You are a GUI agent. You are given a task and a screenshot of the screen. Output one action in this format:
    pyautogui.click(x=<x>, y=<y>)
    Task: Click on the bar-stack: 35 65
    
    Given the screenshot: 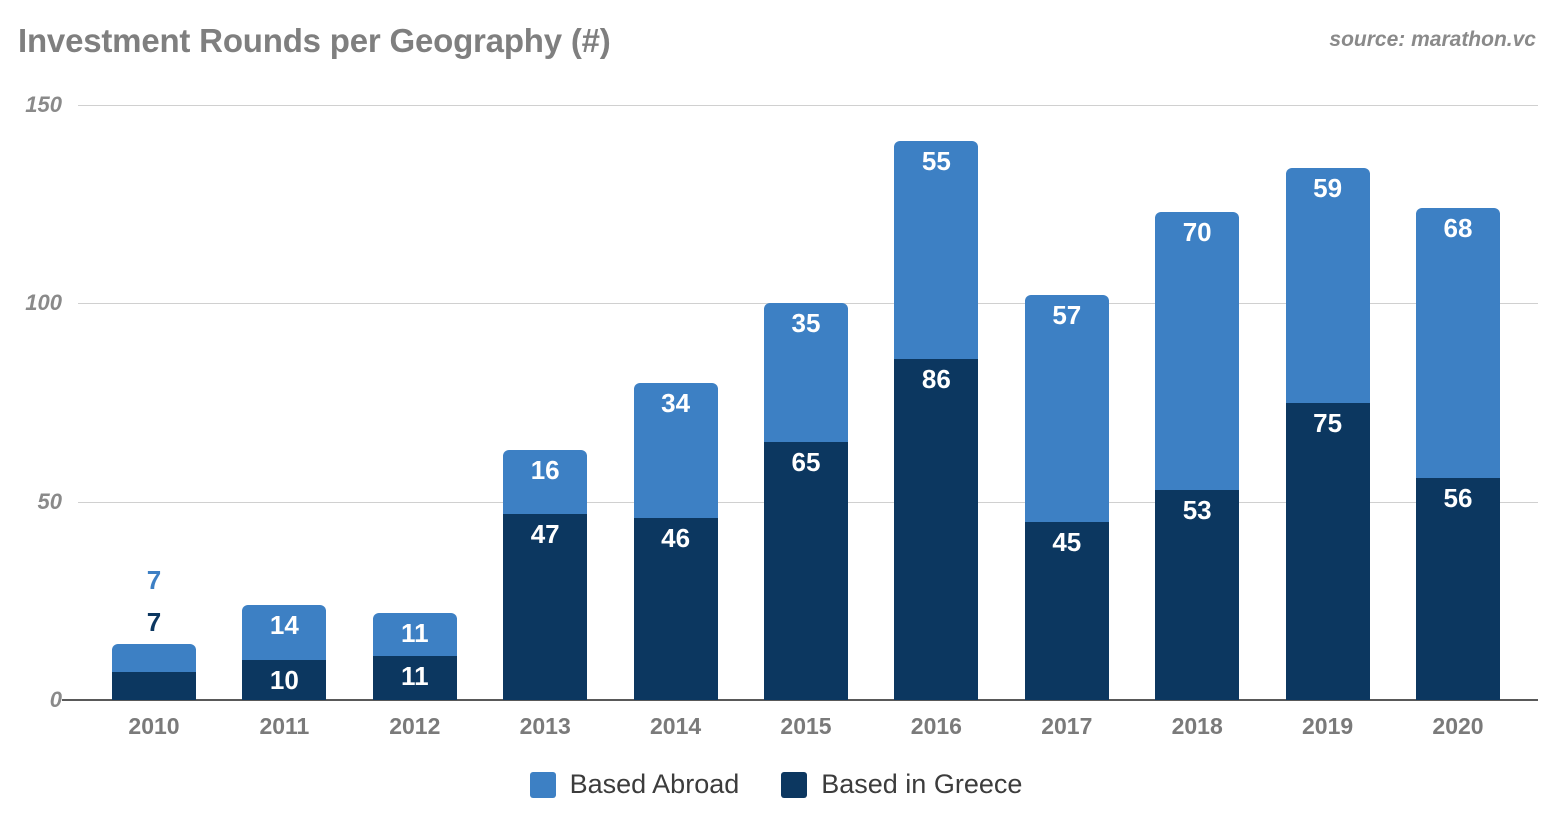 What is the action you would take?
    pyautogui.click(x=806, y=501)
    